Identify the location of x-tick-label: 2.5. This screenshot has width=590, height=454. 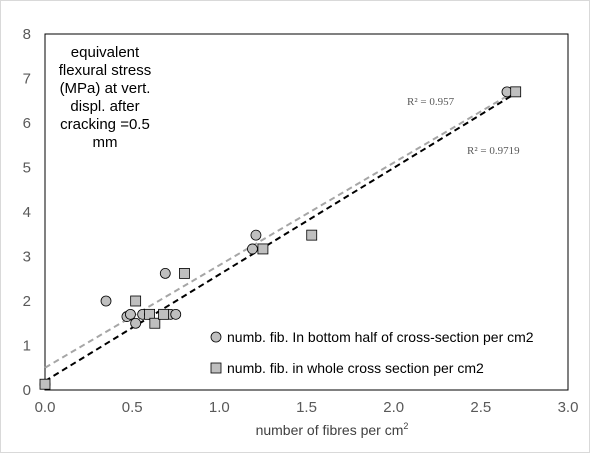
(480, 407).